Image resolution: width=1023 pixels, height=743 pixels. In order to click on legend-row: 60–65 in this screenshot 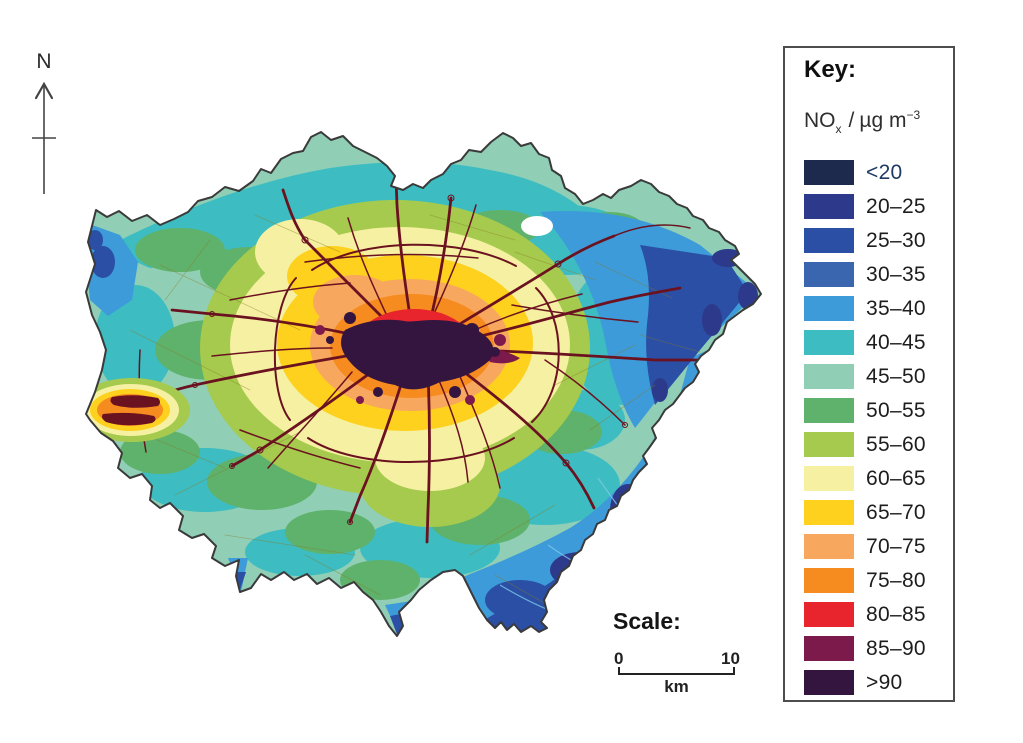, I will do `click(878, 478)`.